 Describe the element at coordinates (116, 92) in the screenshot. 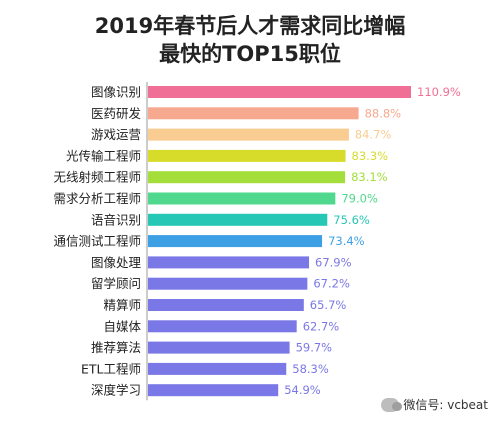

I see `category-label: 图像识别` at that location.